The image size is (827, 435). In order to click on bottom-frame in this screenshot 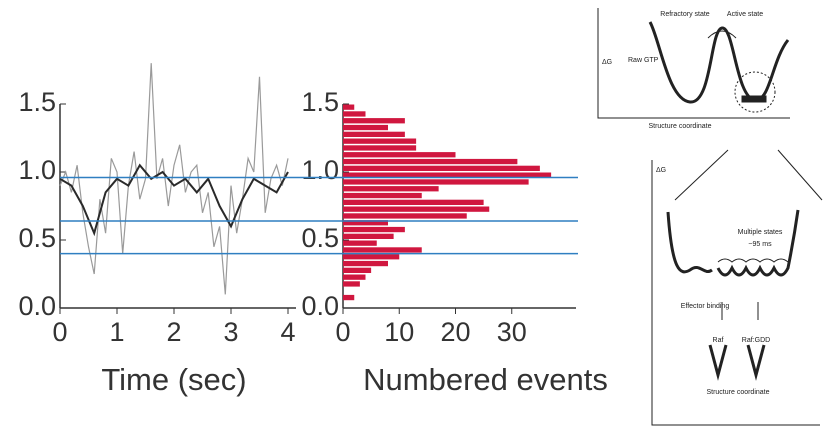, I will do `click(735, 293)`.